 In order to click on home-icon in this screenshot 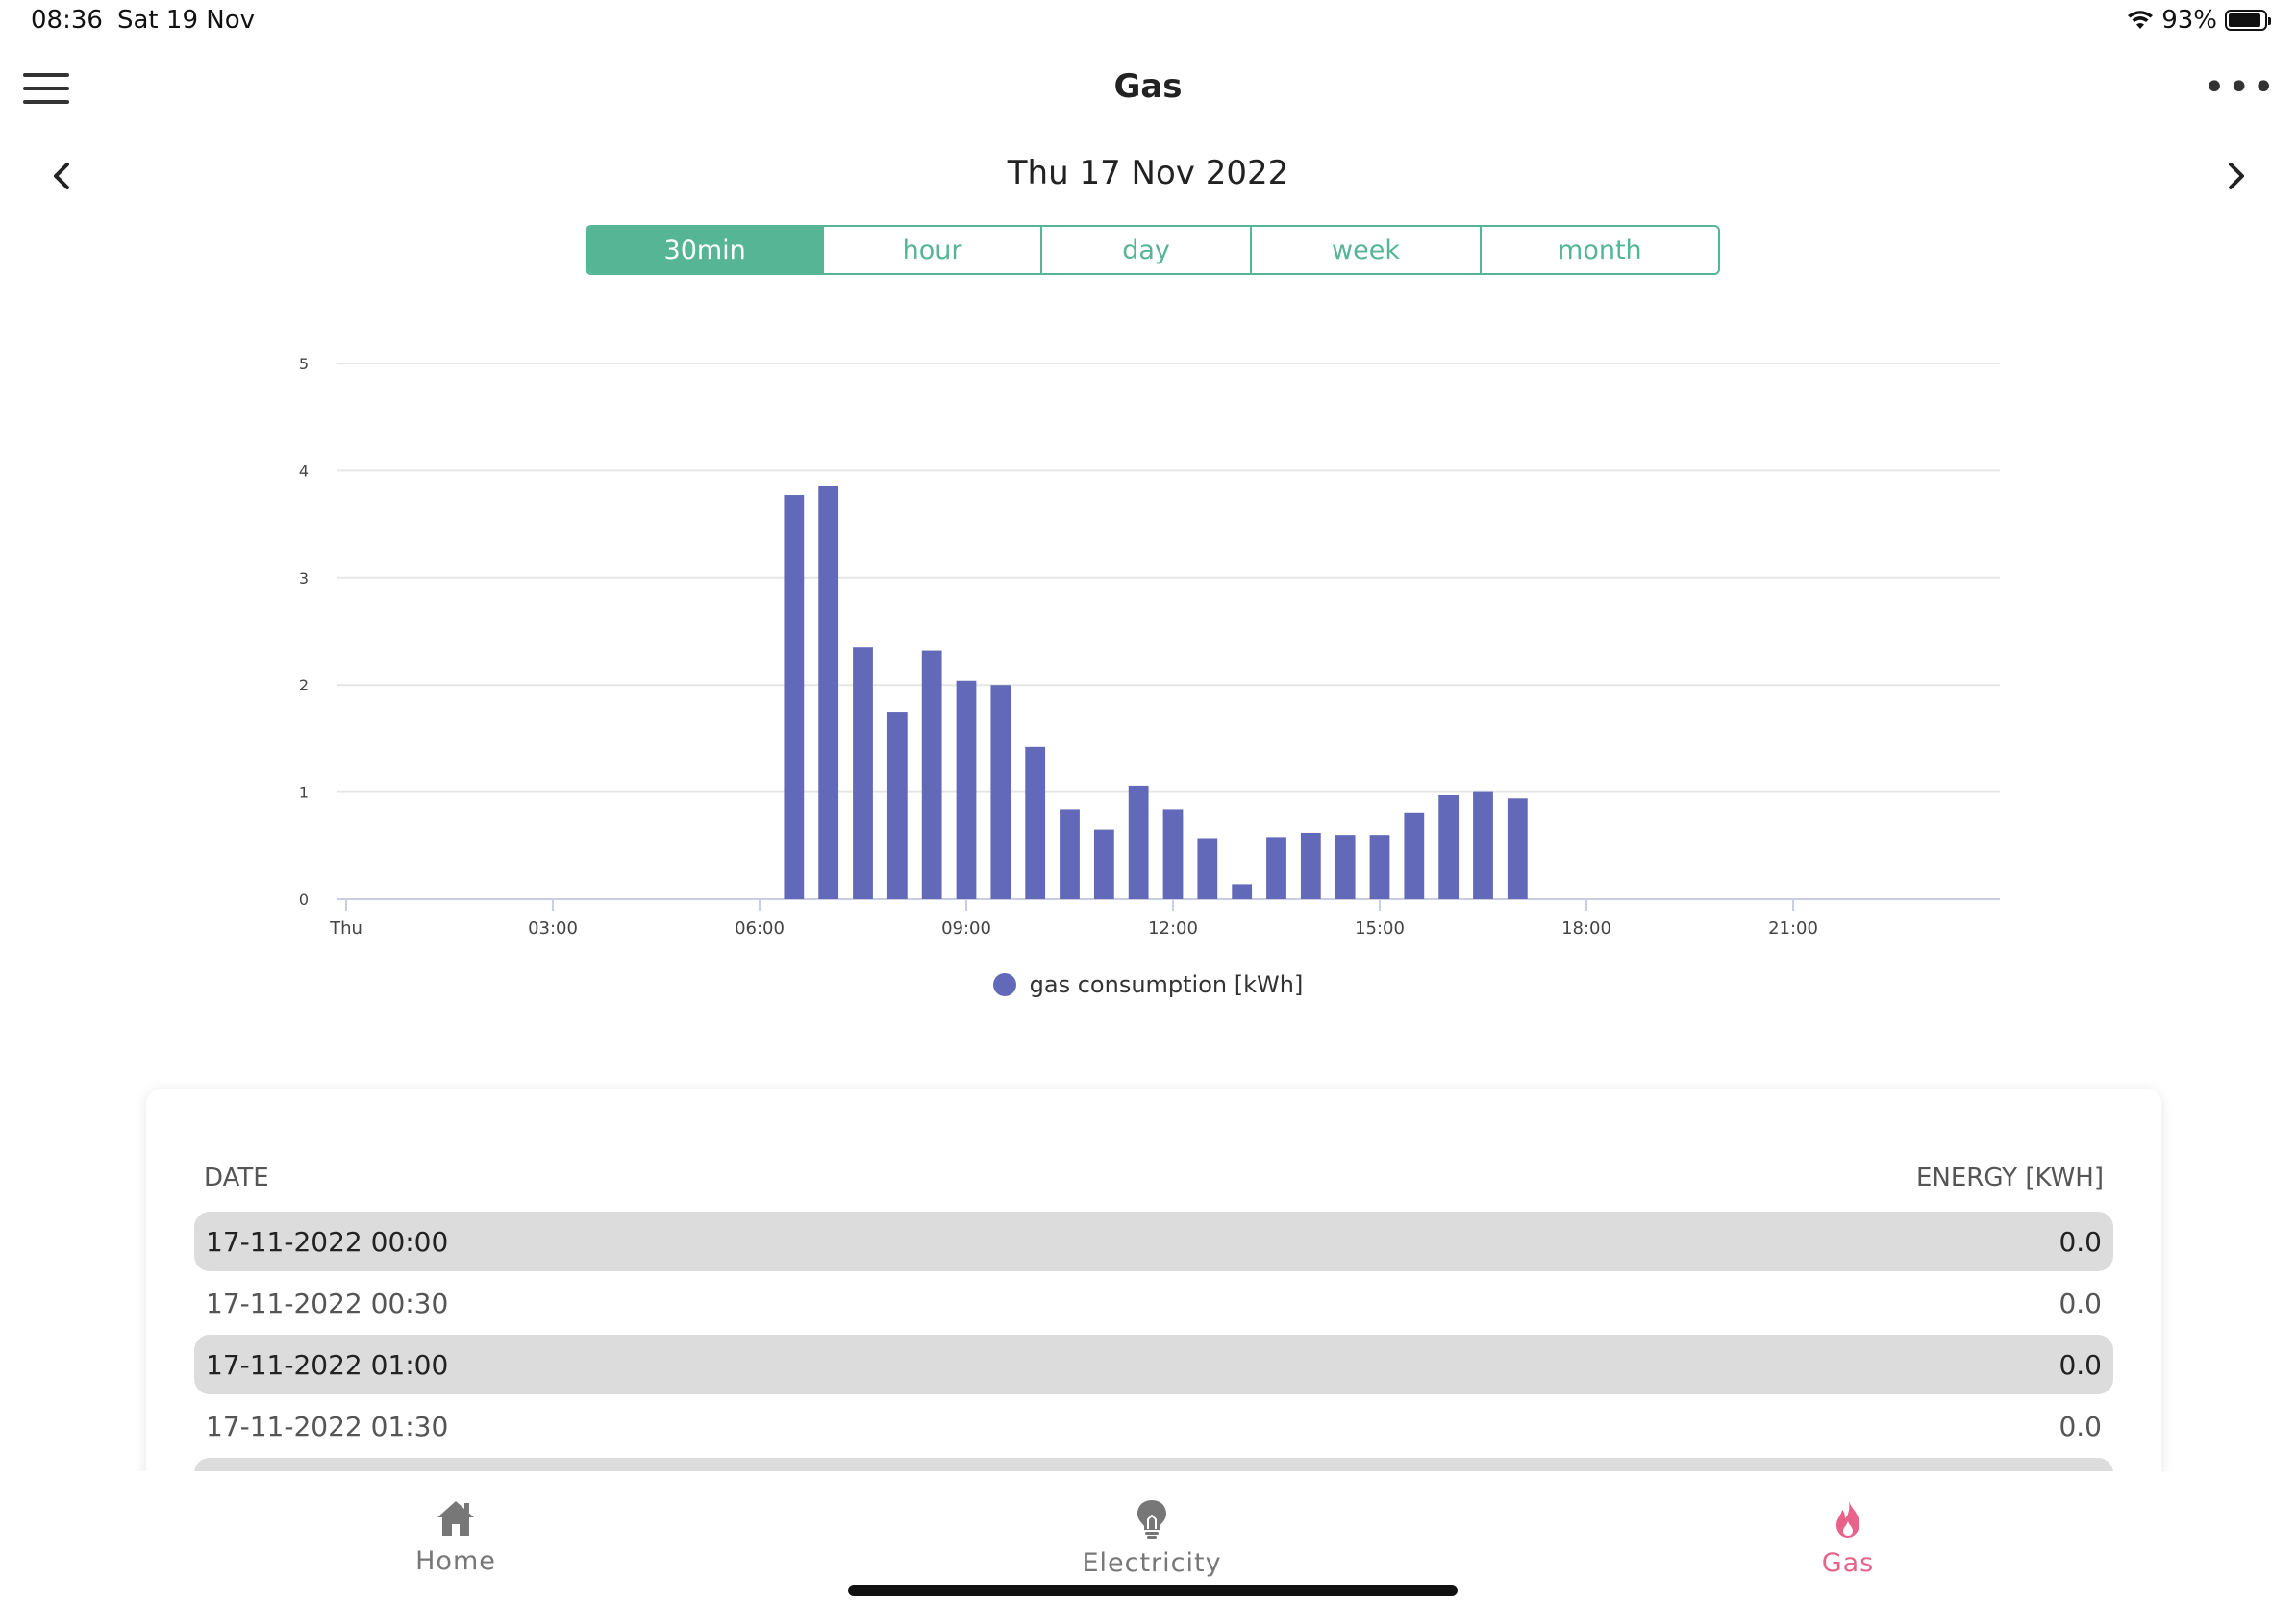, I will do `click(455, 1518)`.